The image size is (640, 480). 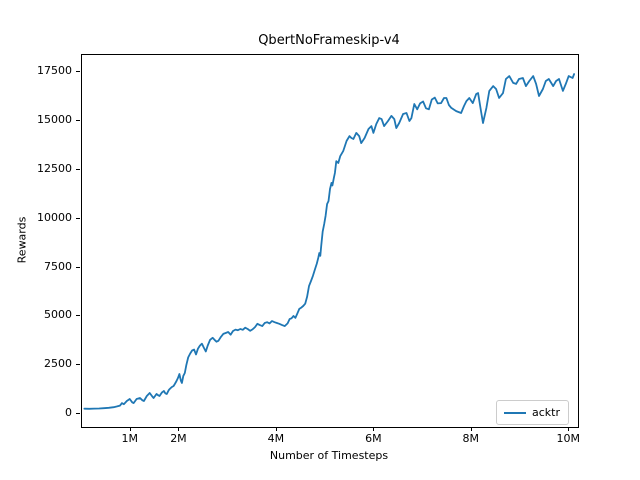 What do you see at coordinates (54, 217) in the screenshot?
I see `y-tick-label: 10000` at bounding box center [54, 217].